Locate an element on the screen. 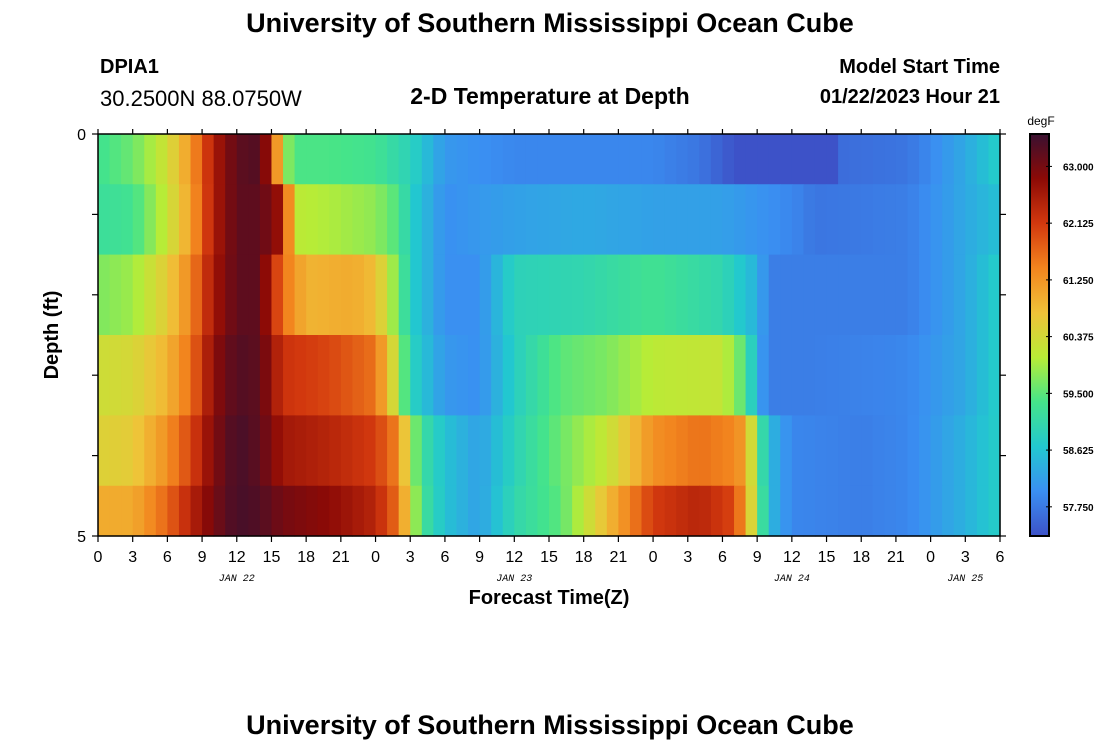 Image resolution: width=1100 pixels, height=750 pixels. colorbar-tick-label: 61.250 is located at coordinates (1078, 281).